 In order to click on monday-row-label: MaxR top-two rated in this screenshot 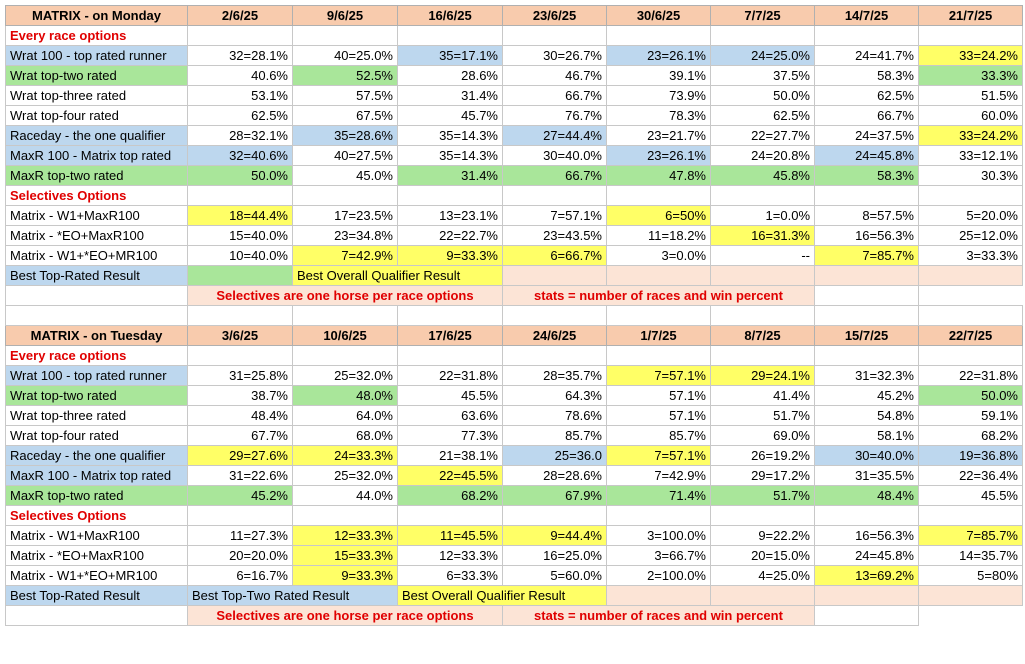, I will do `click(96, 175)`.